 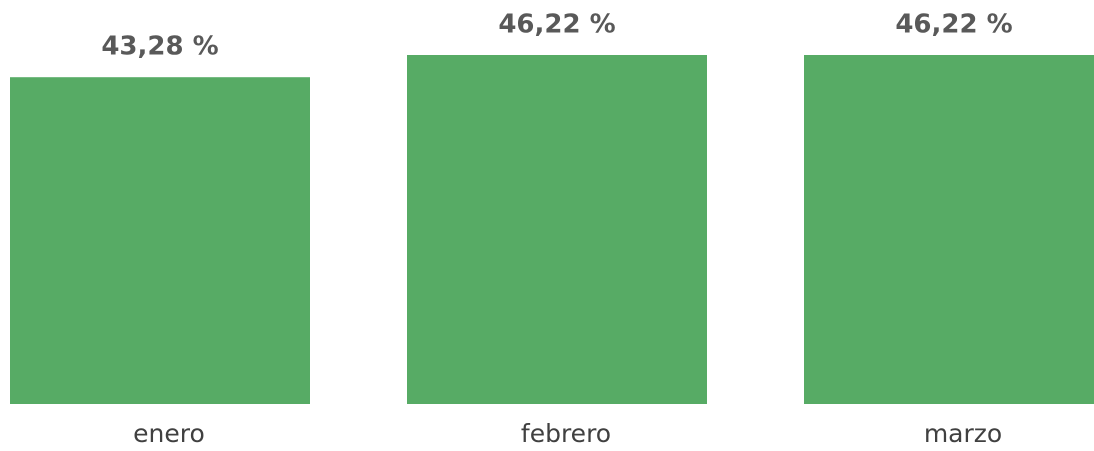 I want to click on data-label: 43,28 %, so click(x=159, y=47).